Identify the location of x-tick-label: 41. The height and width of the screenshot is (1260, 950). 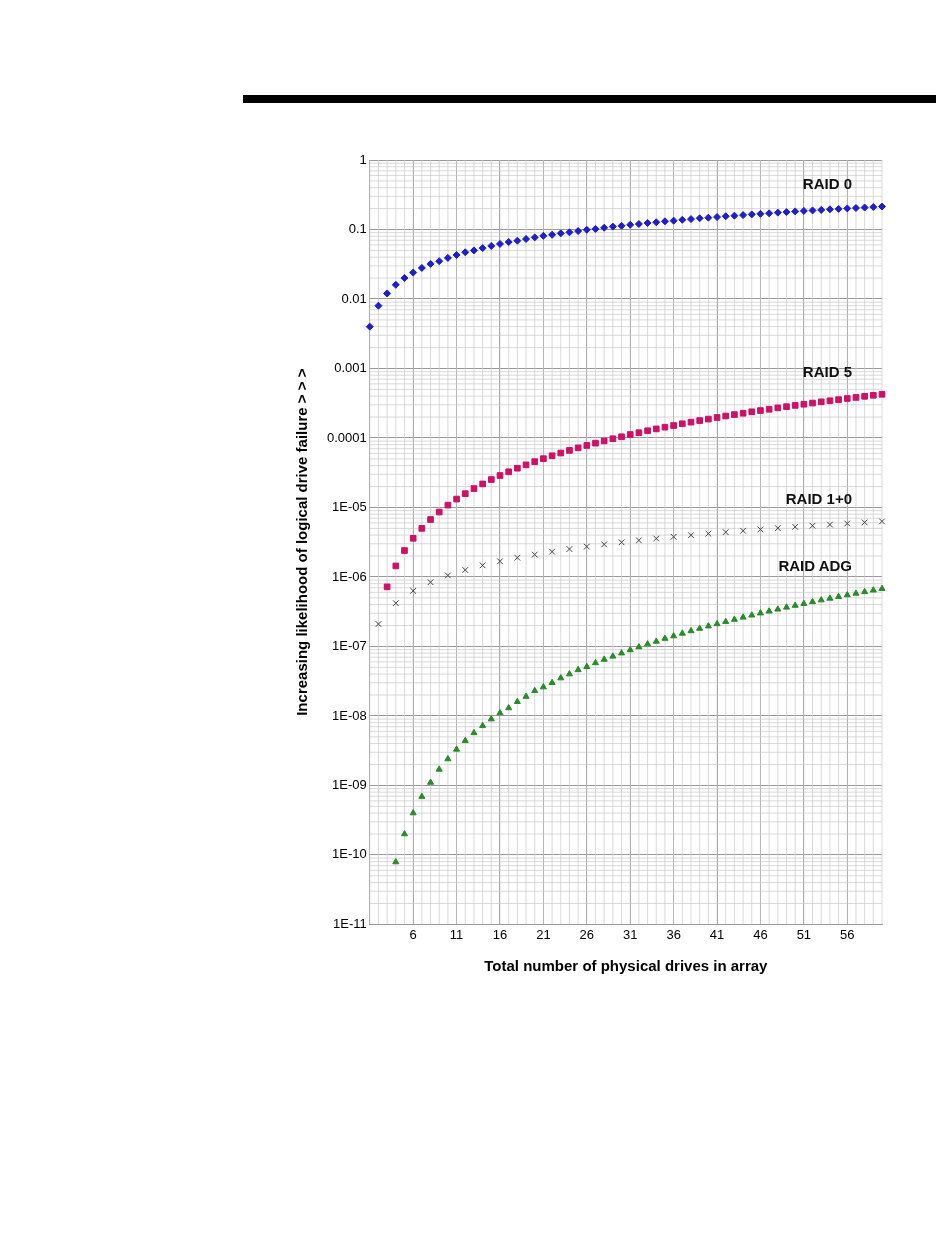
(717, 934).